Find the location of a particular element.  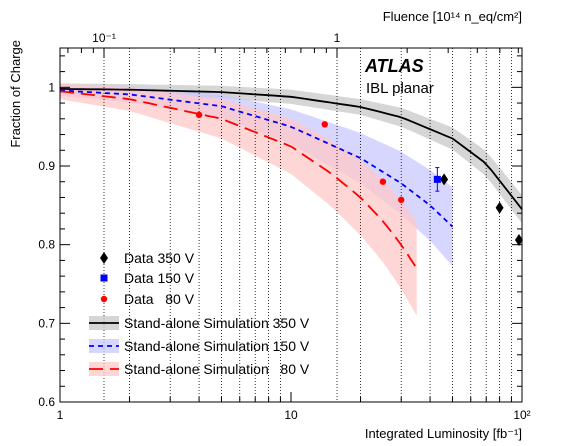

x-tick-label: 1 is located at coordinates (60, 415).